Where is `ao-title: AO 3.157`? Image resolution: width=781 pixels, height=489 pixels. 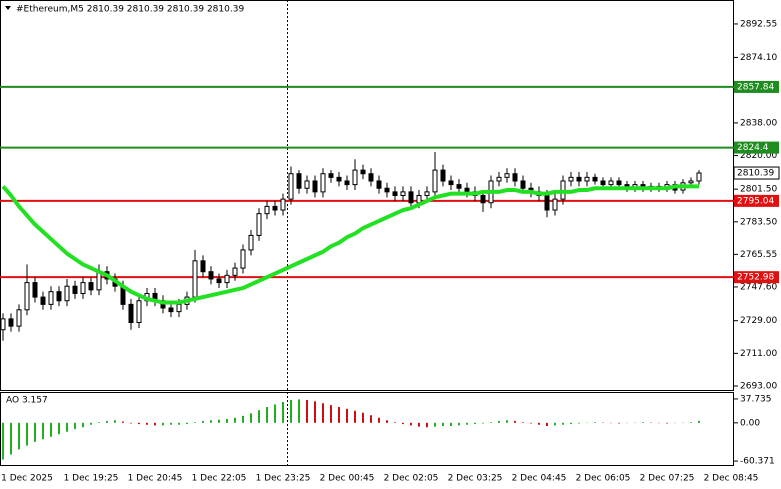 ao-title: AO 3.157 is located at coordinates (27, 401).